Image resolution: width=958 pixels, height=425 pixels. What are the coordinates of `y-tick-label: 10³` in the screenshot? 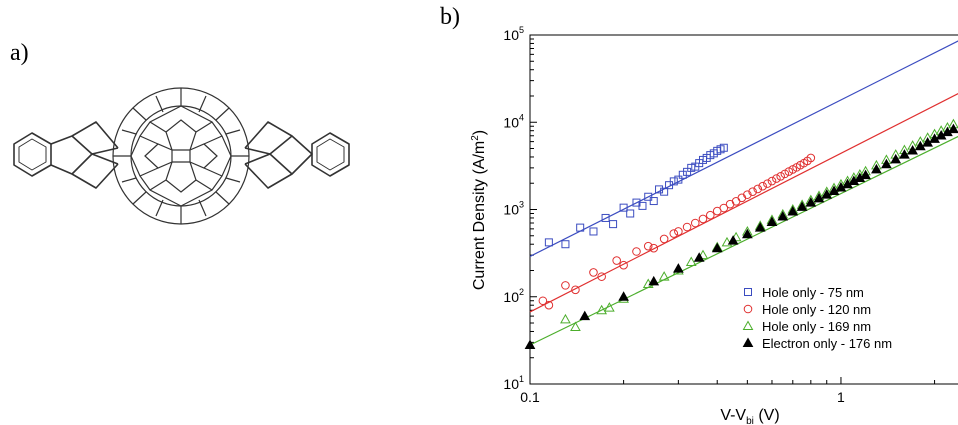 It's located at (513, 209).